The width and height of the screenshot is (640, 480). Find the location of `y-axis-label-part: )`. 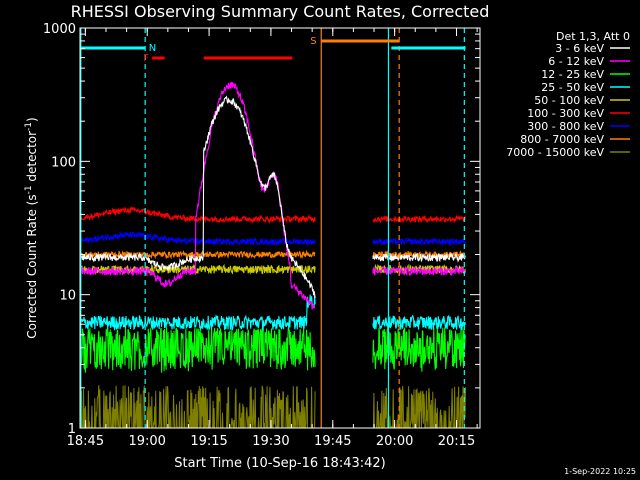

y-axis-label-part: ) is located at coordinates (32, 119).